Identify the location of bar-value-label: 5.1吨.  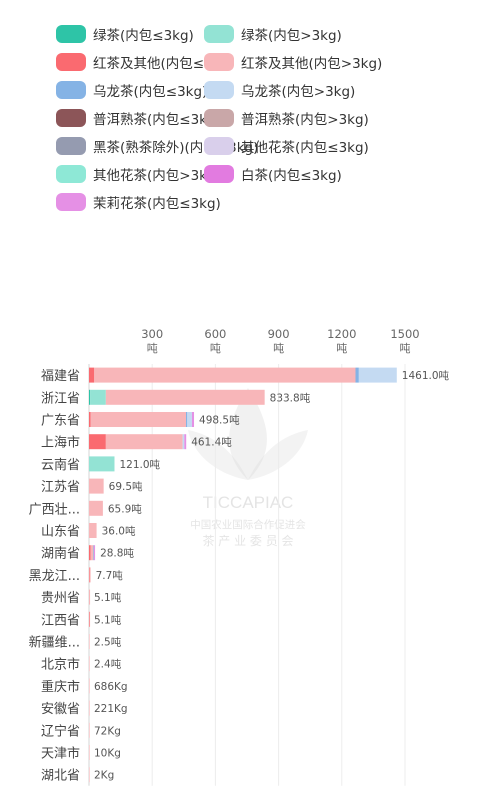
(108, 597).